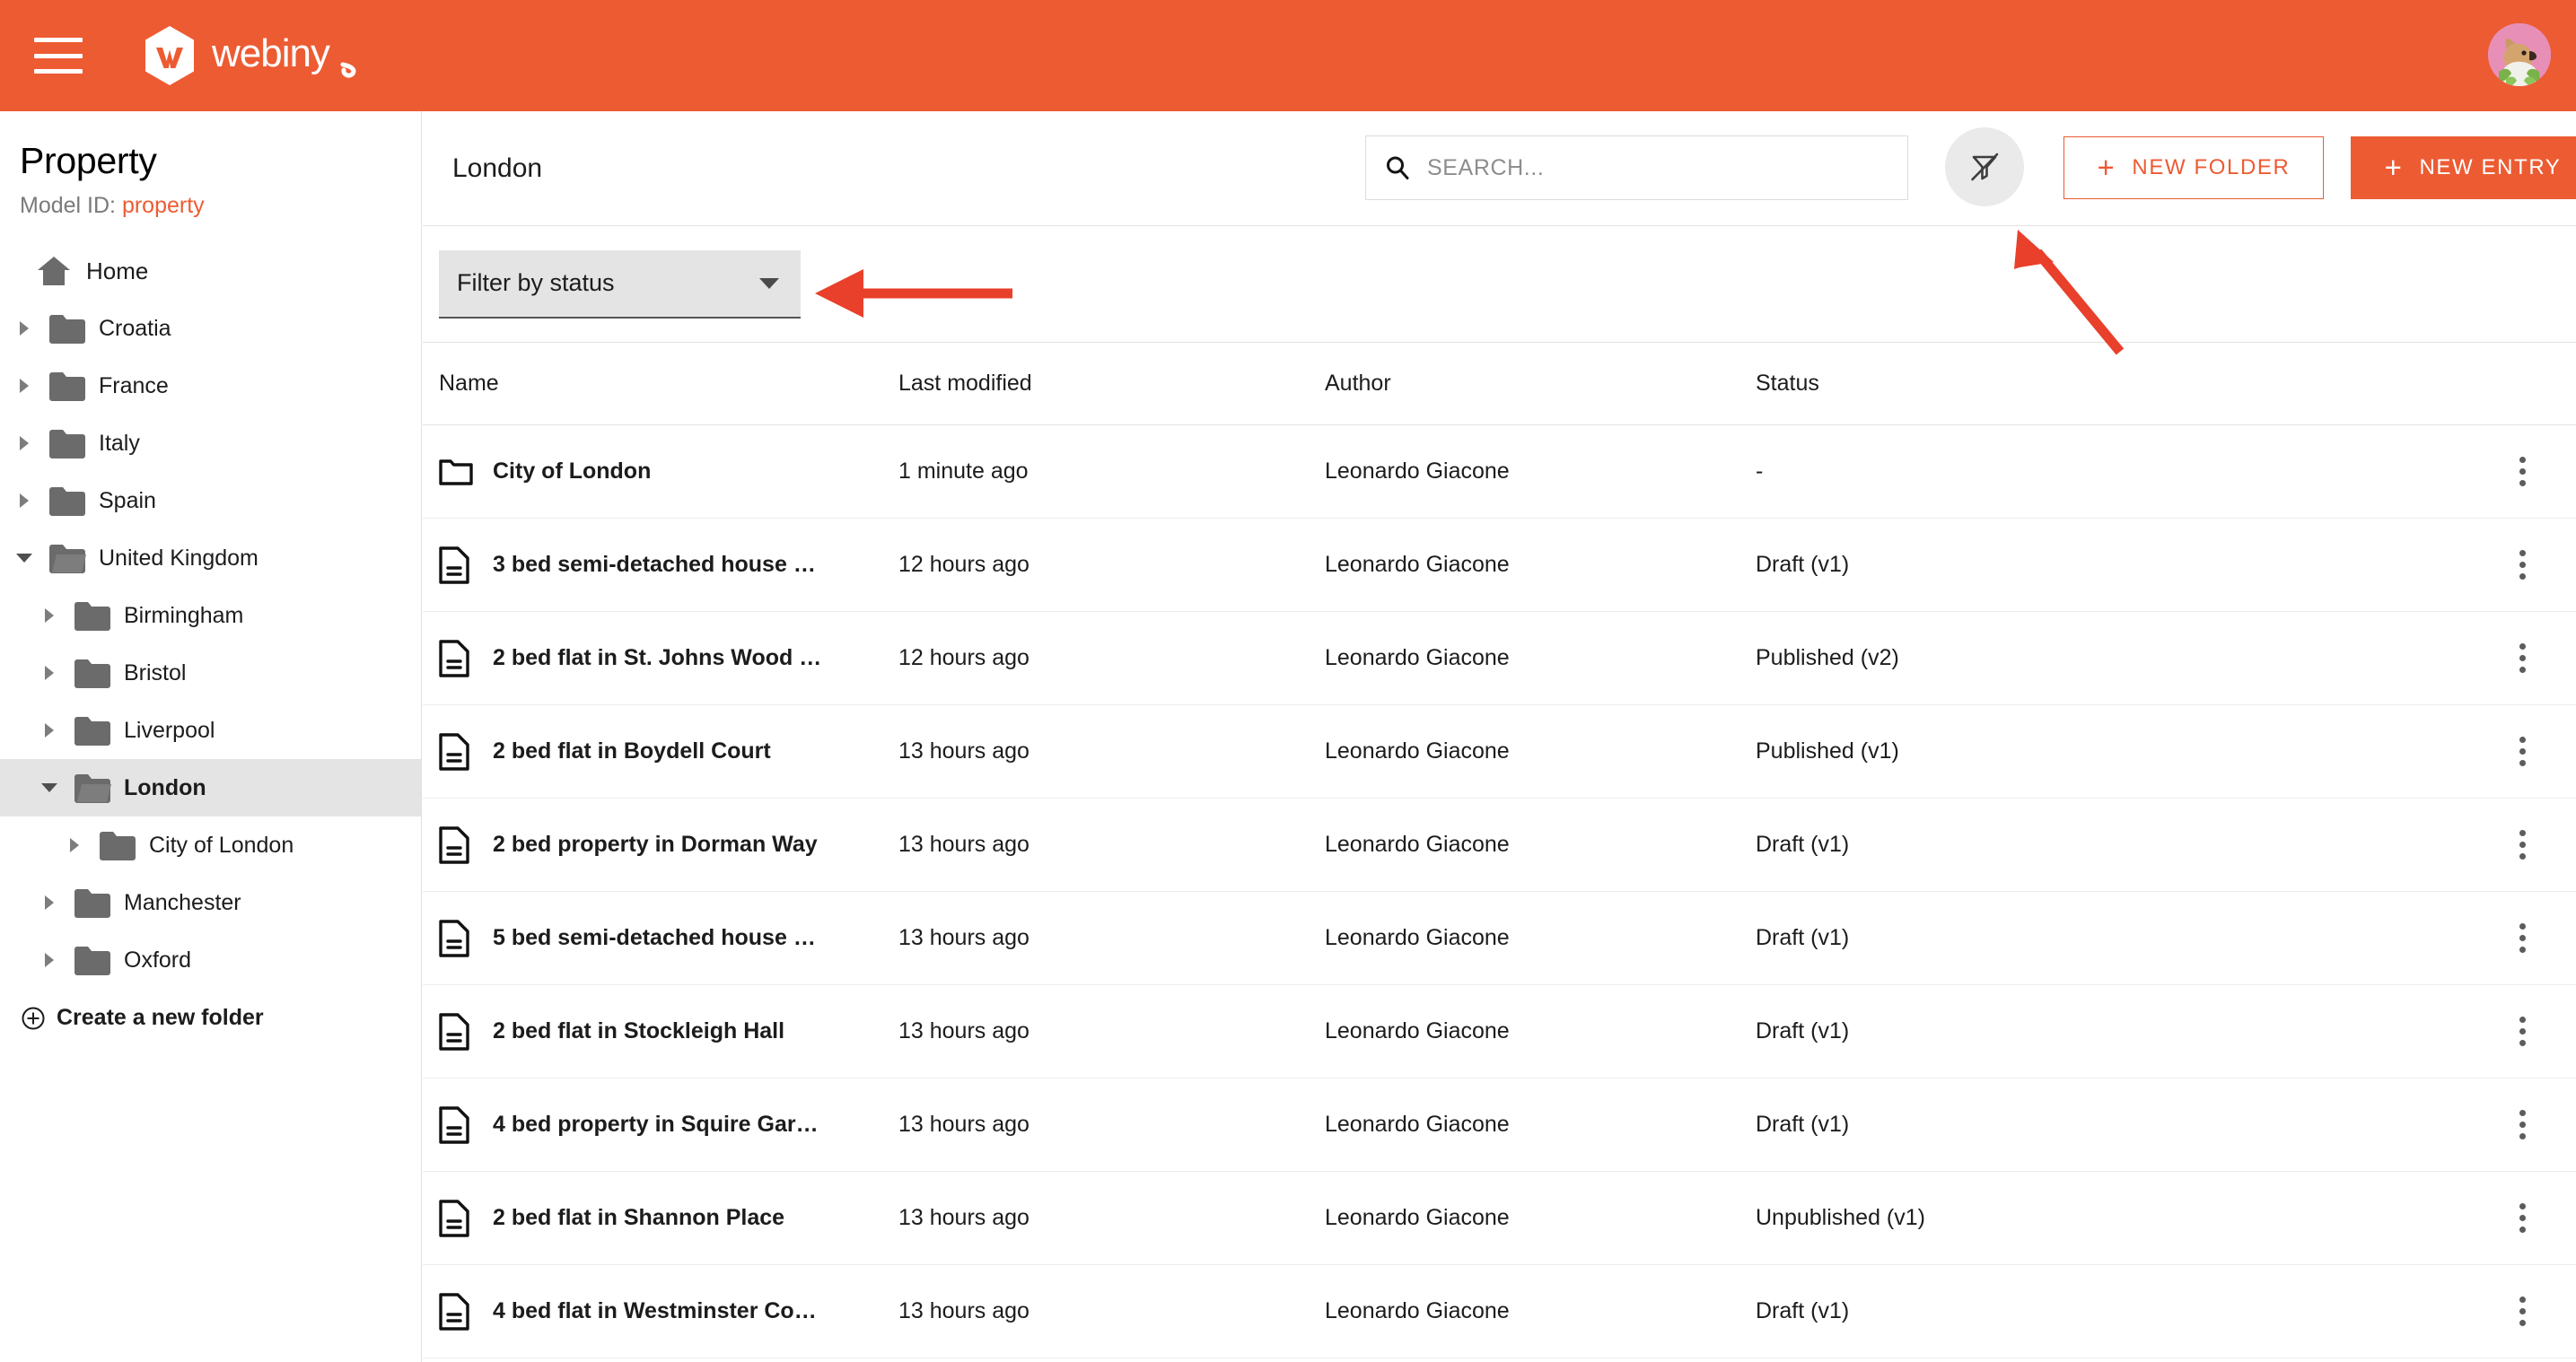 The height and width of the screenshot is (1362, 2576). I want to click on column-header-name: Name, so click(469, 383).